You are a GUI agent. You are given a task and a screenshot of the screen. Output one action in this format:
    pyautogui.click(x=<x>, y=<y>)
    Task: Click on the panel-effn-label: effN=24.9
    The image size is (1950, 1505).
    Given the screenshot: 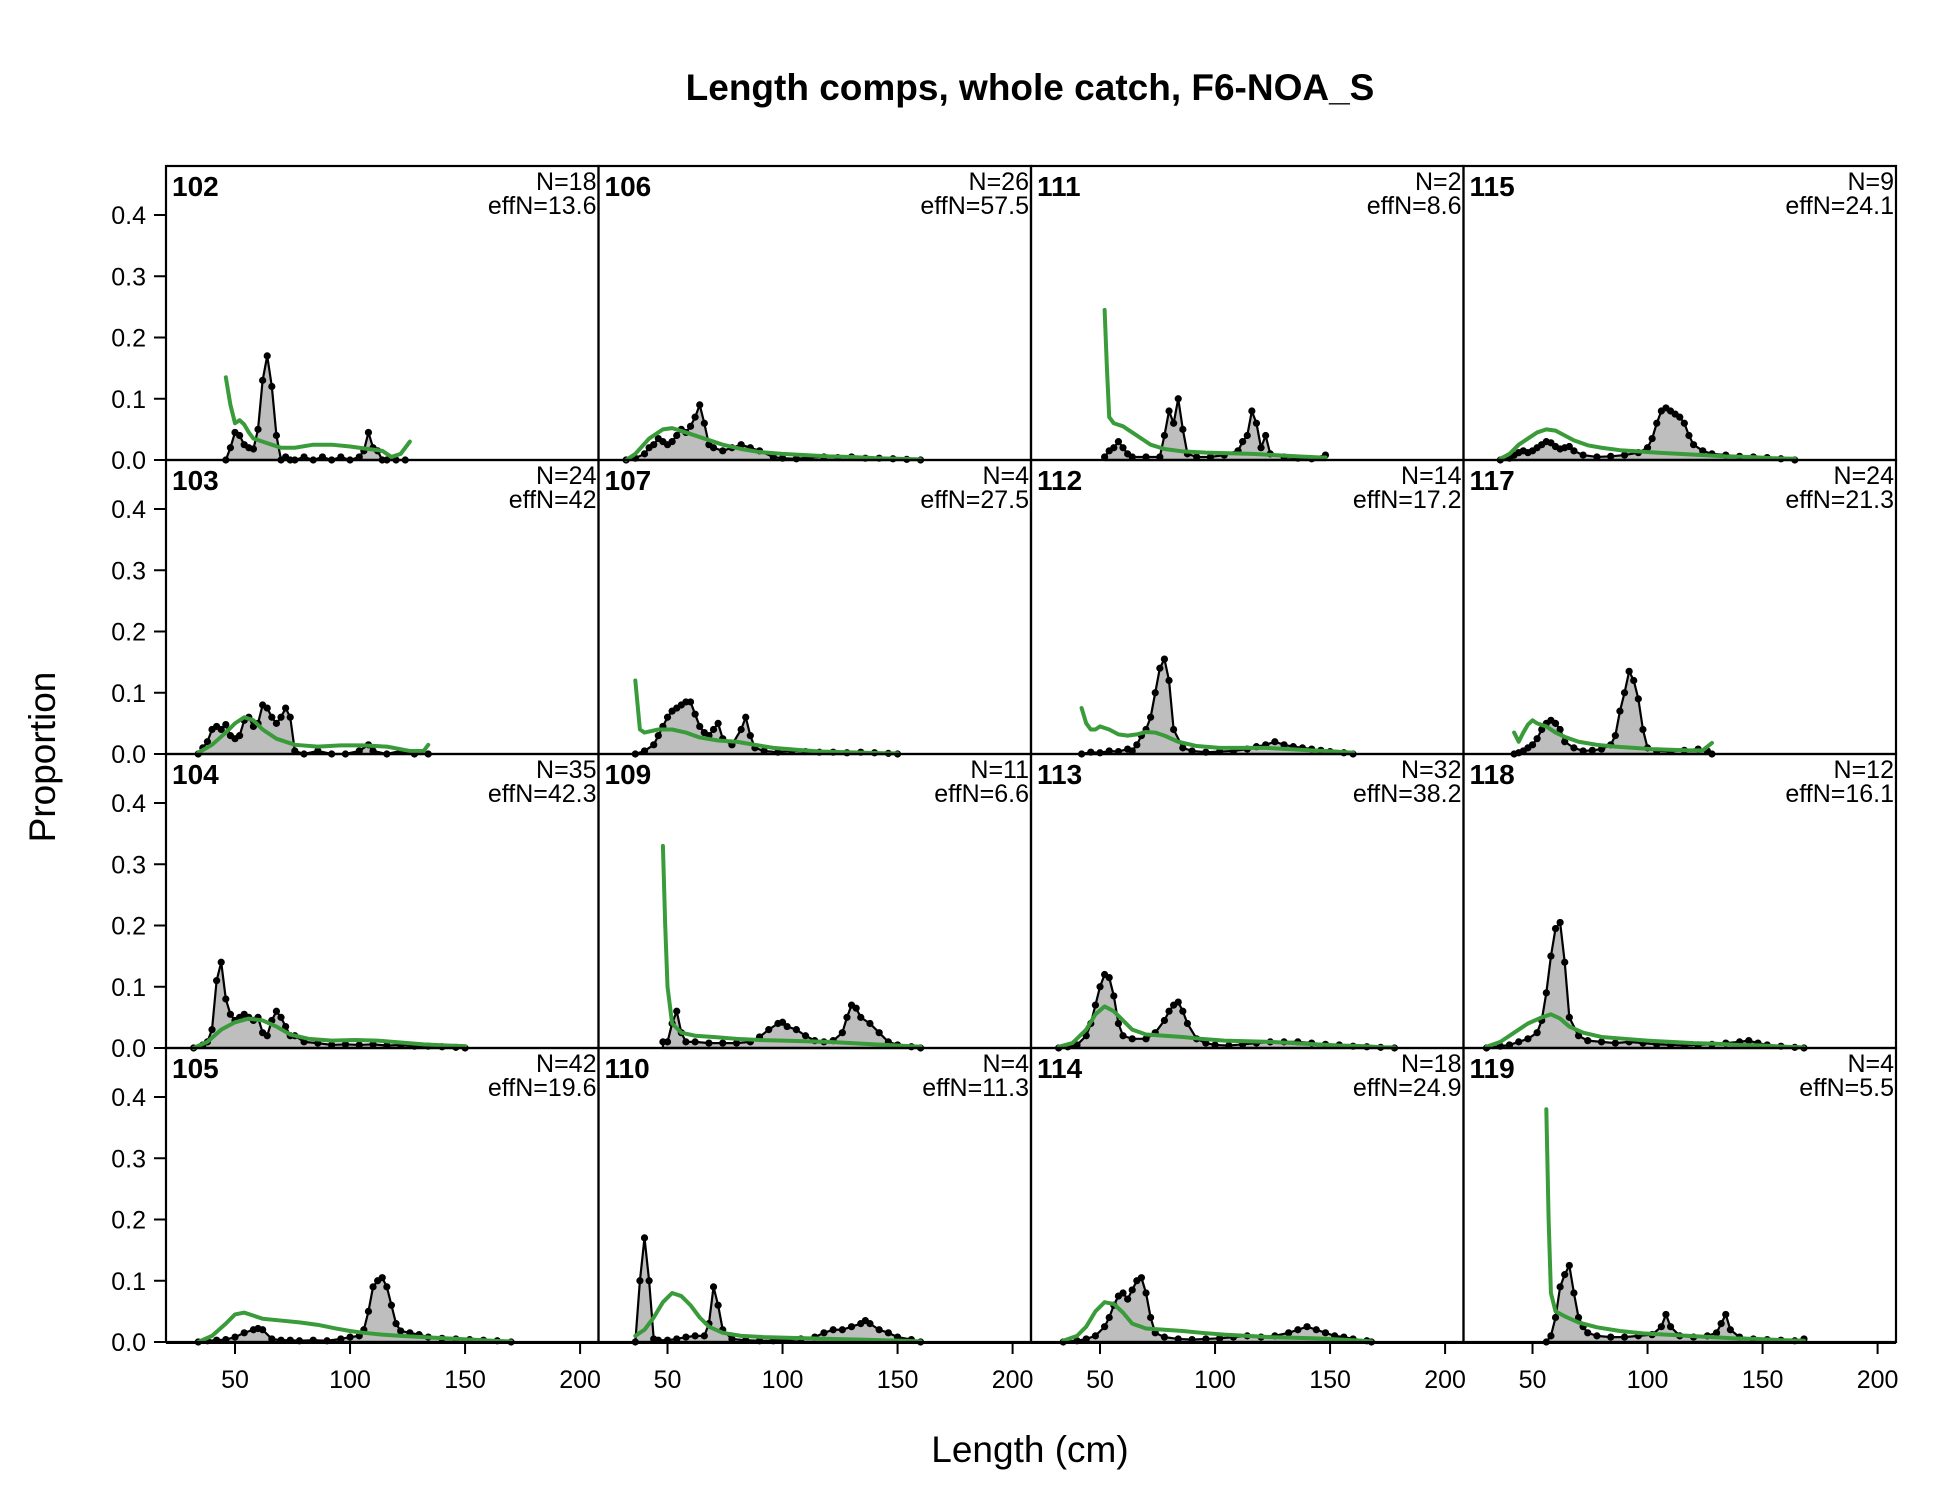 What is the action you would take?
    pyautogui.click(x=1407, y=1088)
    